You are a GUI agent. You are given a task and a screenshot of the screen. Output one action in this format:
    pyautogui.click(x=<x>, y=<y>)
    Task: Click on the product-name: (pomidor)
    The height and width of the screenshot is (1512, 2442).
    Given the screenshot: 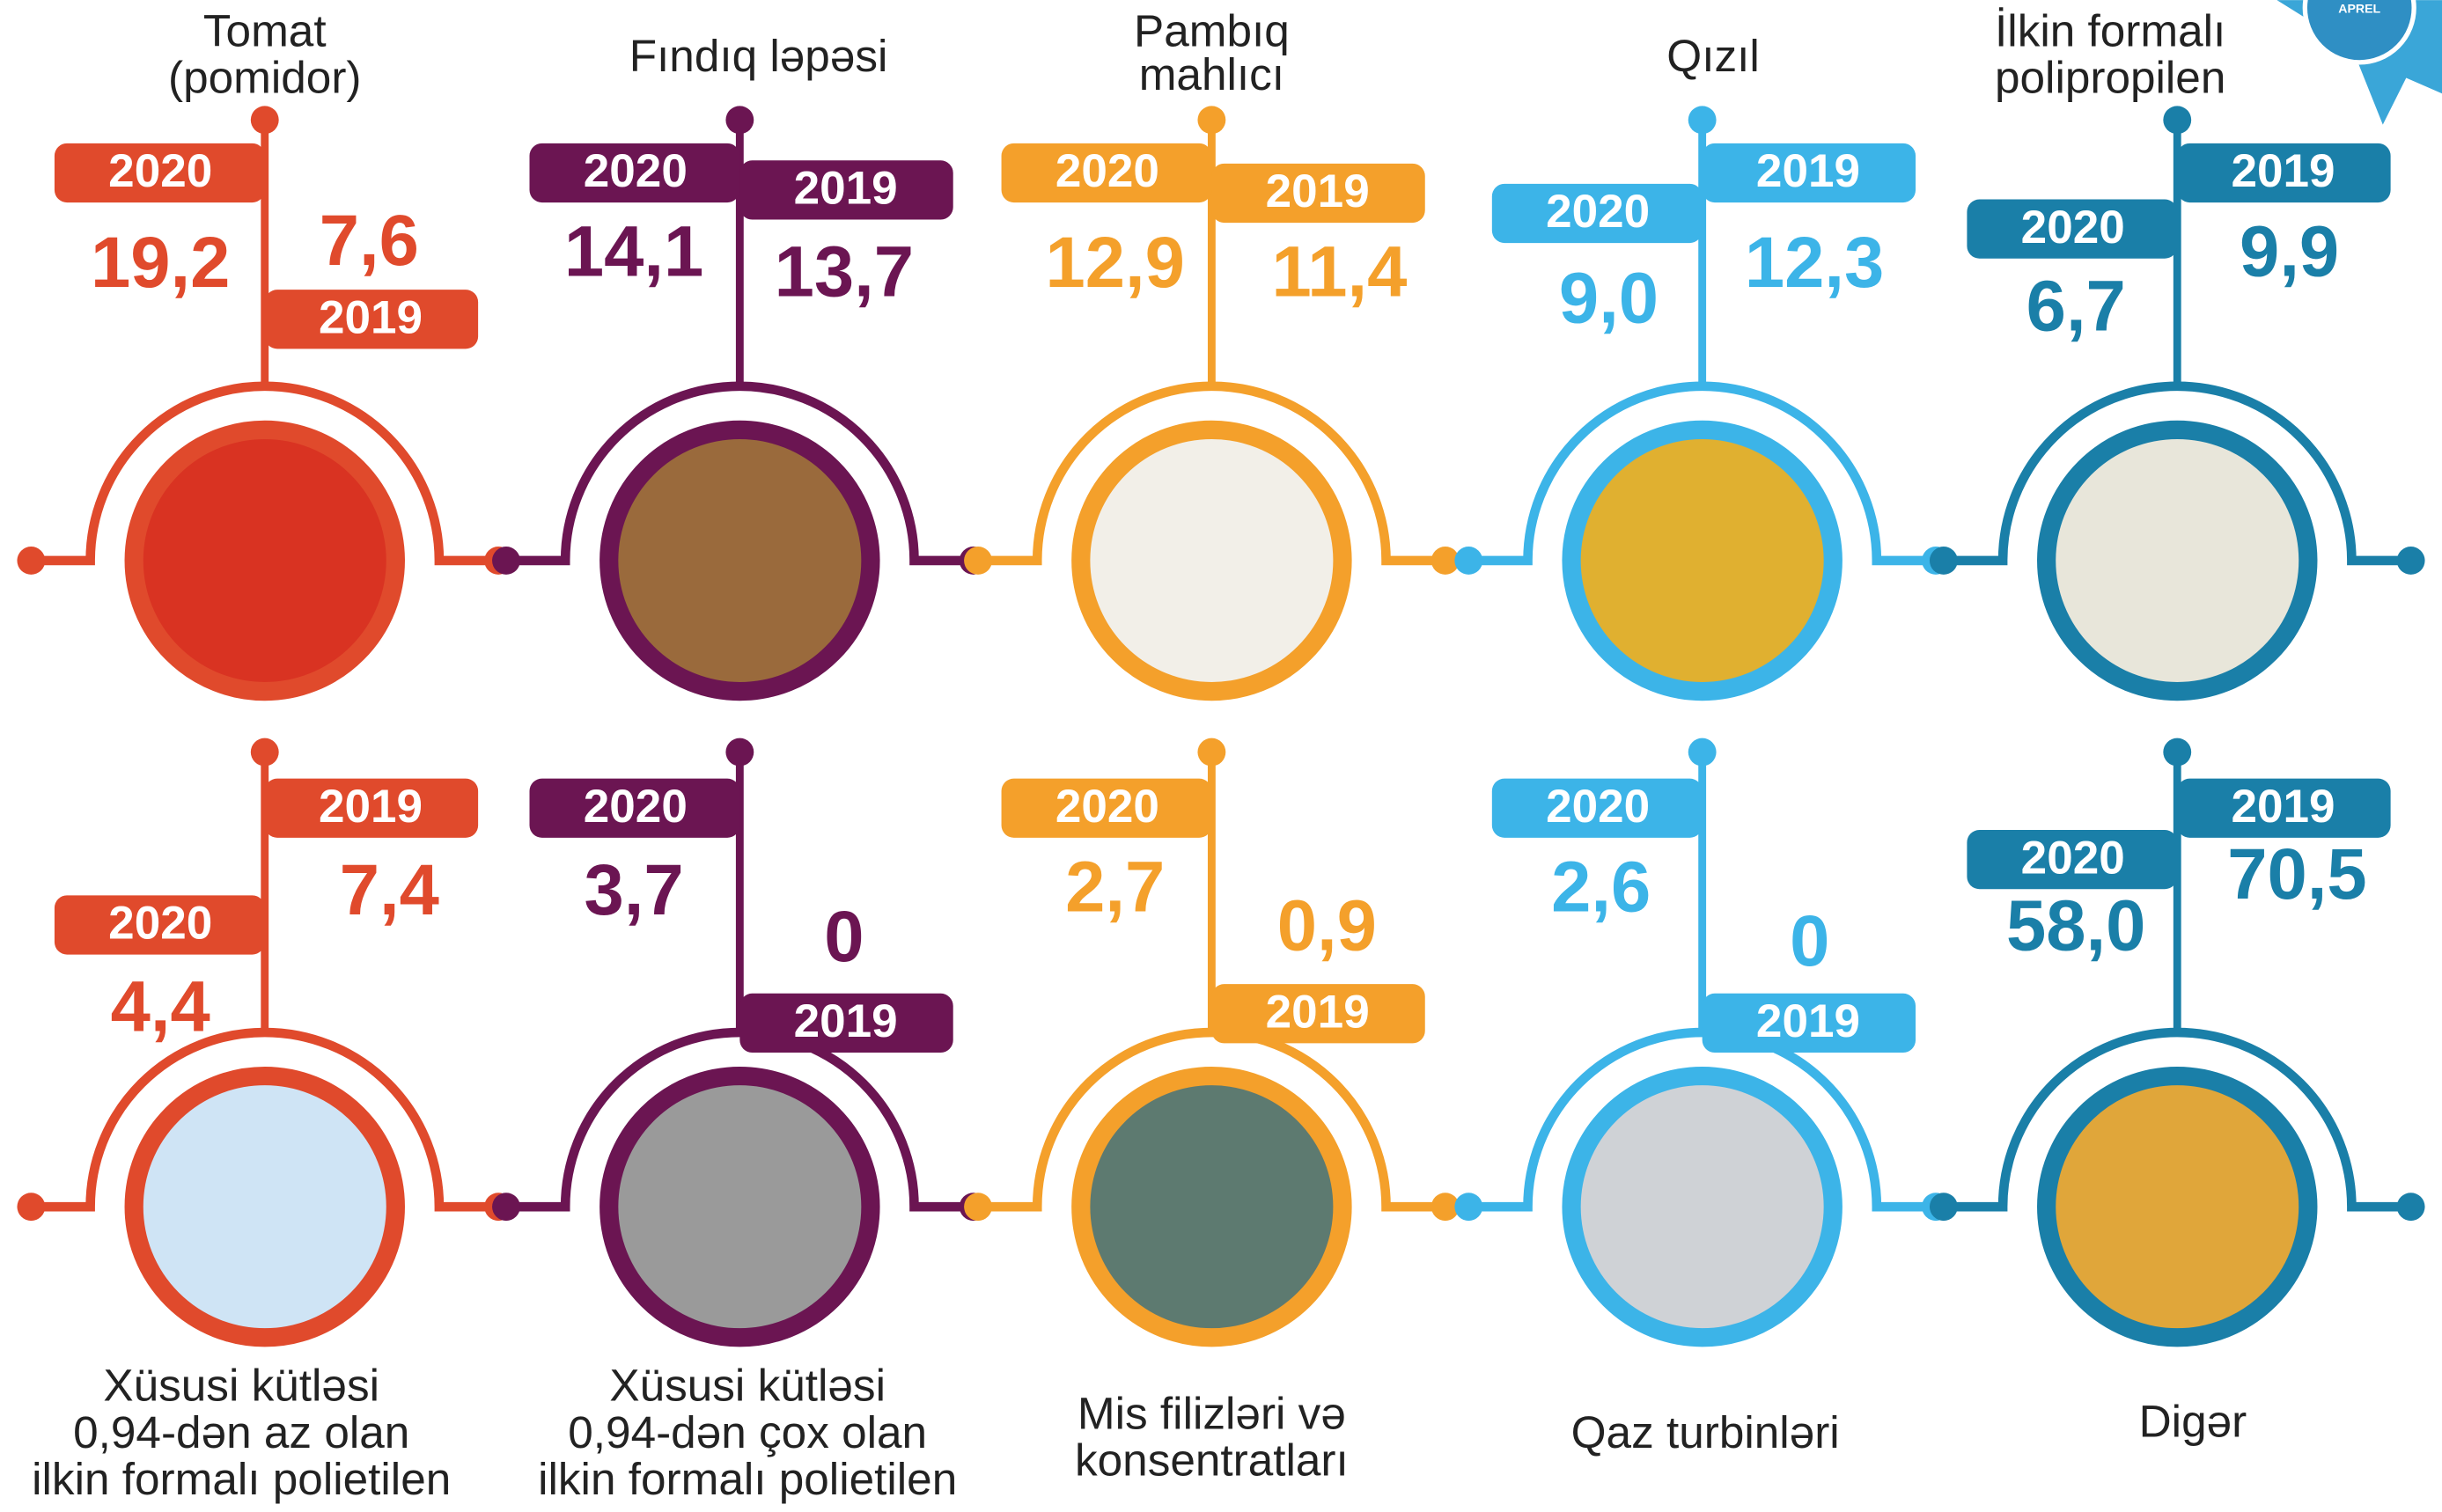 What is the action you would take?
    pyautogui.click(x=264, y=78)
    